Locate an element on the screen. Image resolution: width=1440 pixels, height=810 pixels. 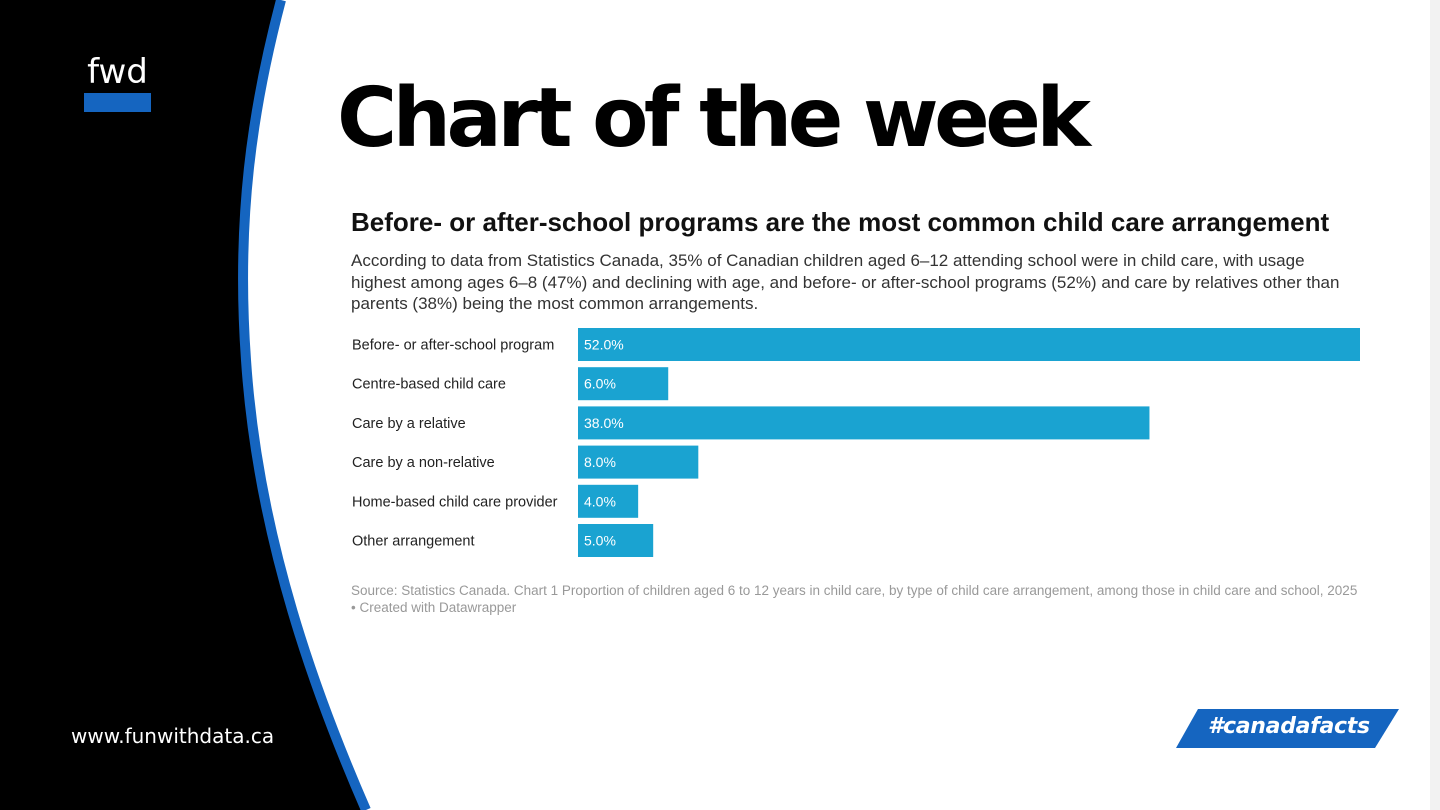
value-label-care-by-a-non-relative: 8.0% is located at coordinates (600, 462).